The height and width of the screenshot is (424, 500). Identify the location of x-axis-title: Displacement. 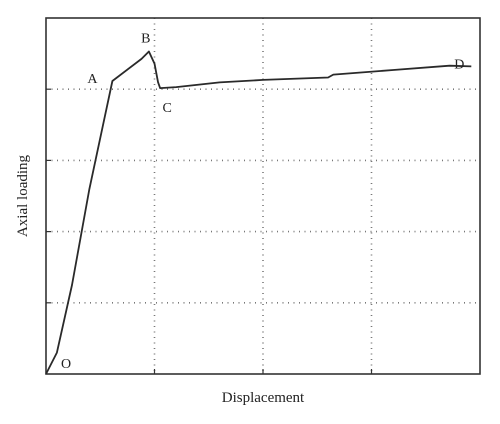
(263, 398).